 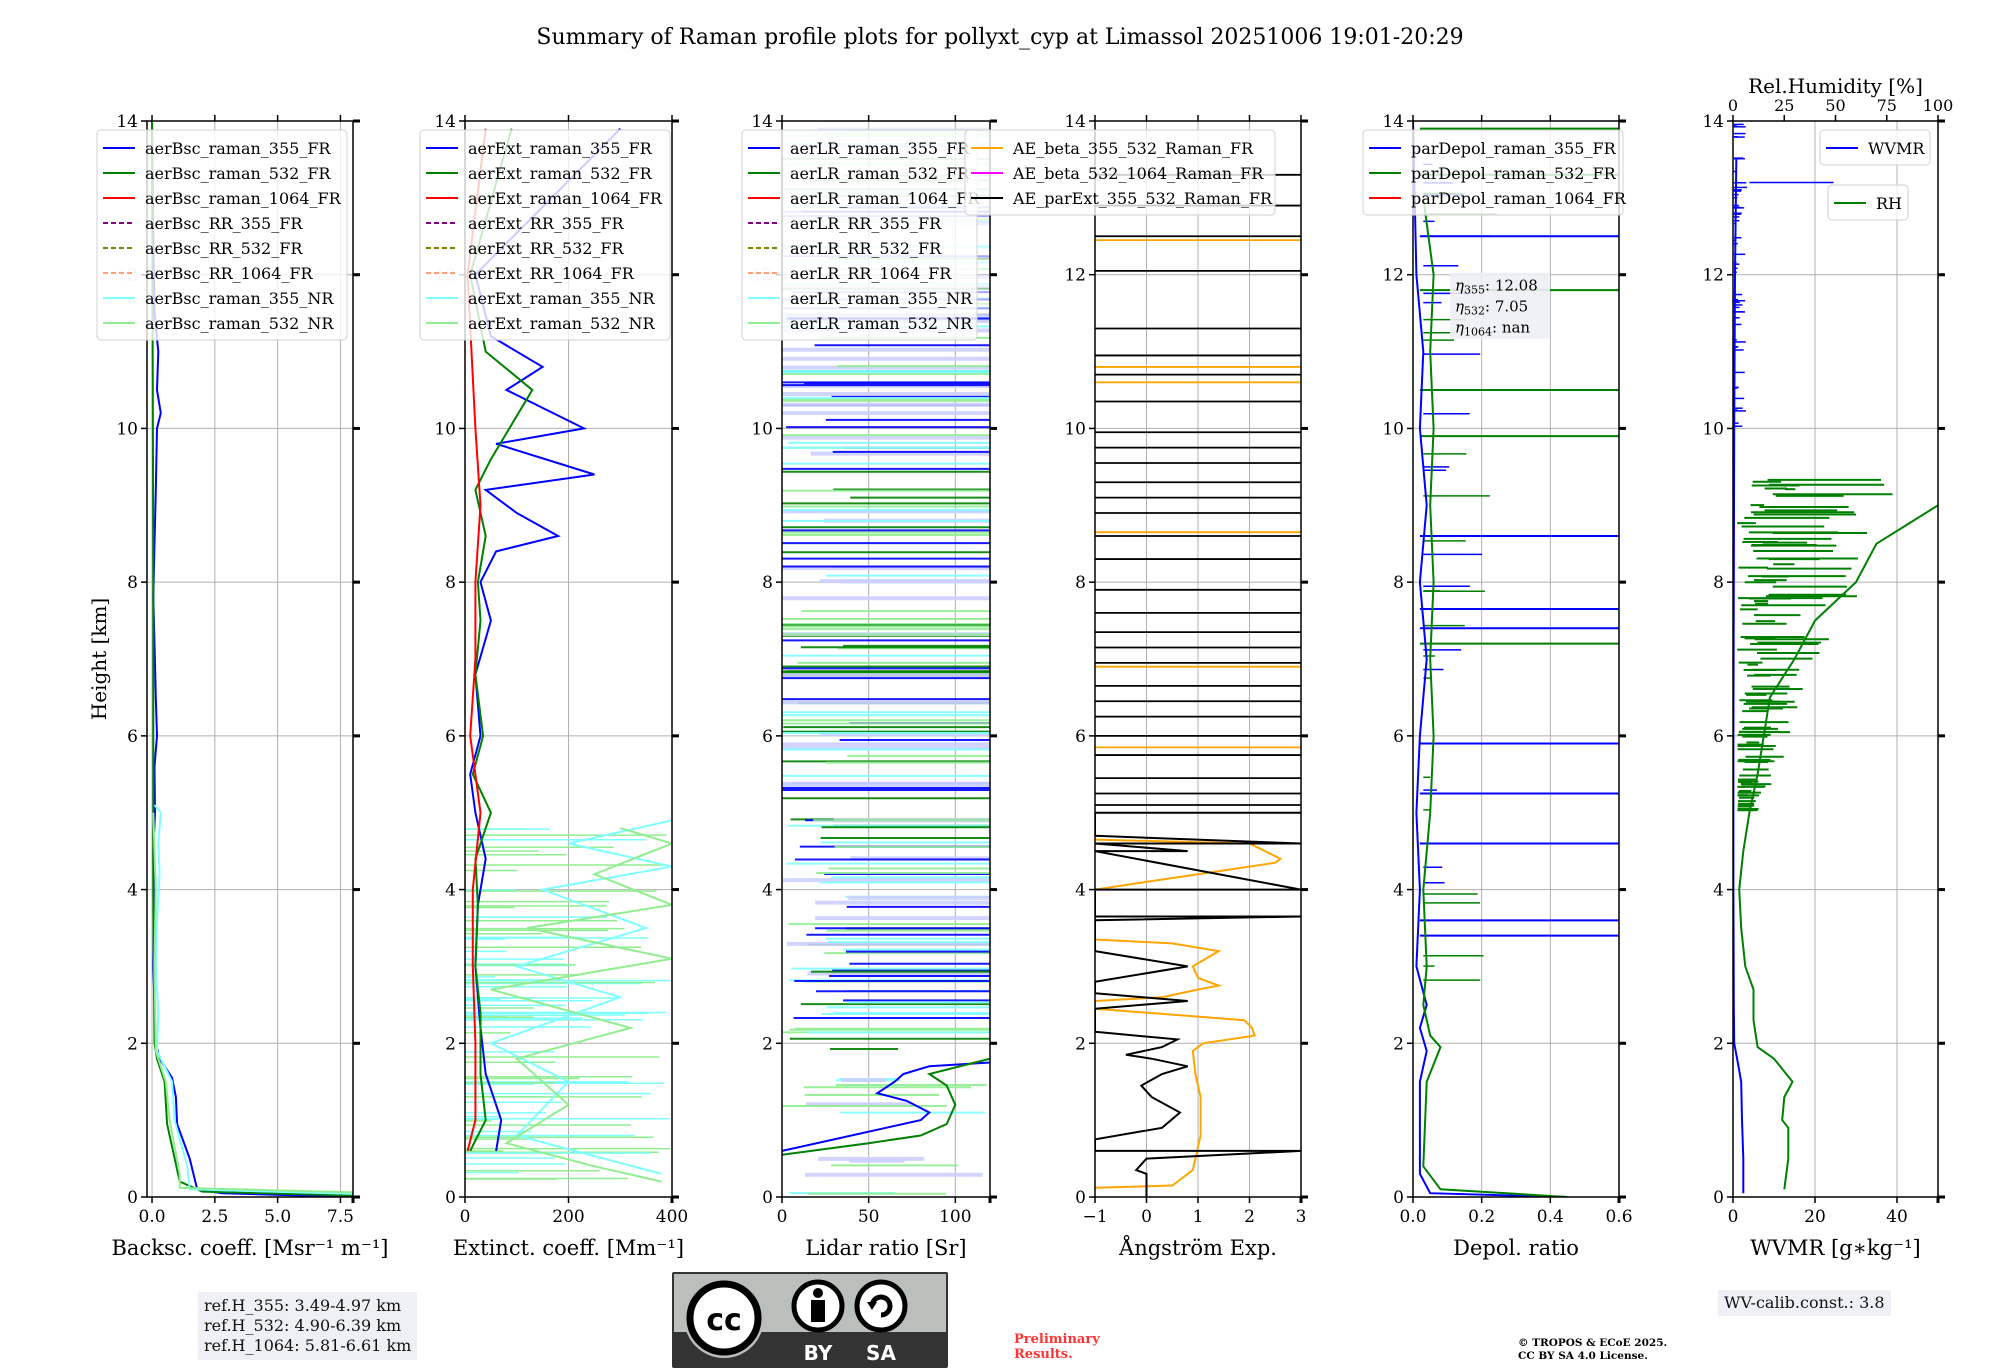 I want to click on legend-label: aerBsc_raman_532_FR, so click(x=238, y=173).